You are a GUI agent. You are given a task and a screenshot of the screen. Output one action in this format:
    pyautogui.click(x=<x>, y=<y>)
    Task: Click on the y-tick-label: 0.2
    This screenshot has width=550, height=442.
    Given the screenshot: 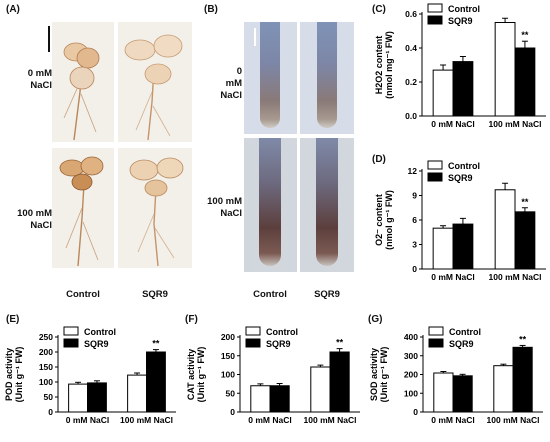 What is the action you would take?
    pyautogui.click(x=411, y=82)
    